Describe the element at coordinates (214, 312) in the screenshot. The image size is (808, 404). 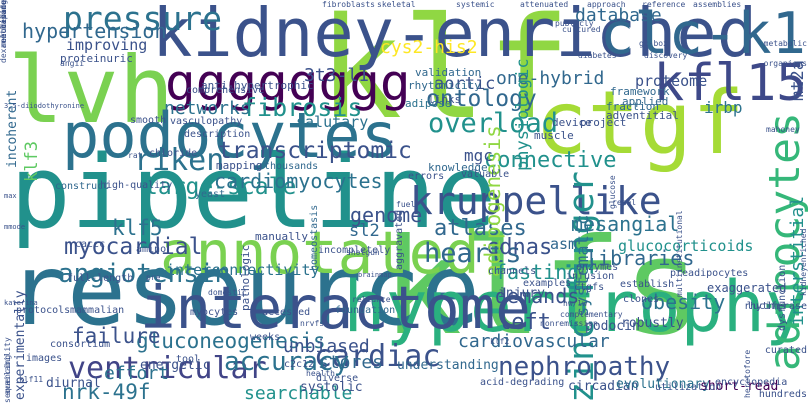
I see `word-myocytes: myocytes` at that location.